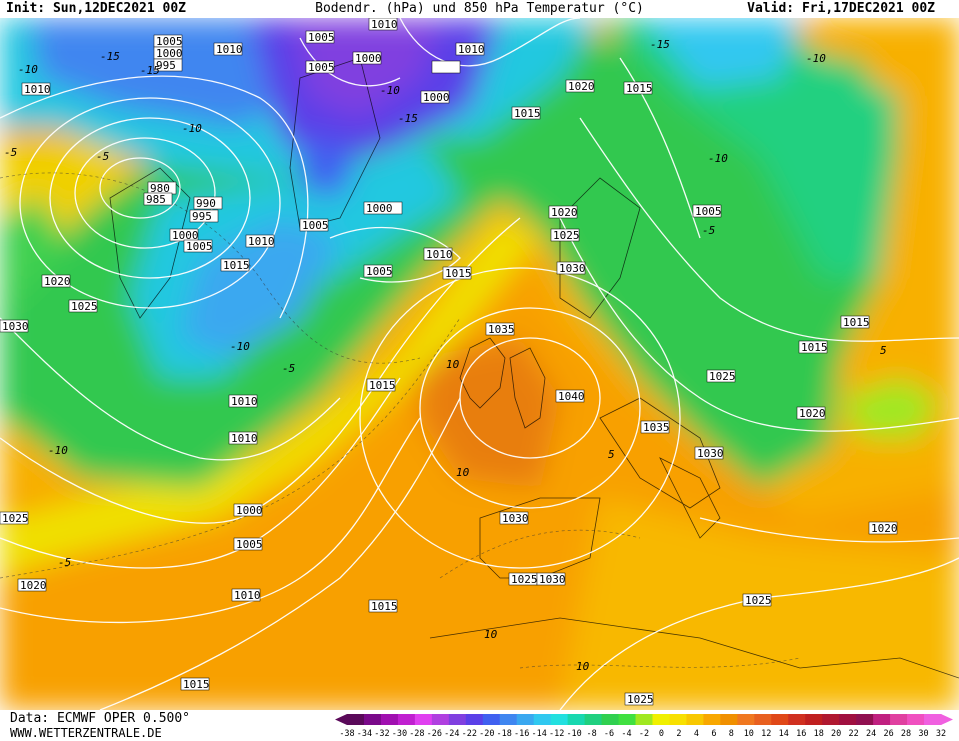  I want to click on legend-tick-label: -26, so click(434, 734).